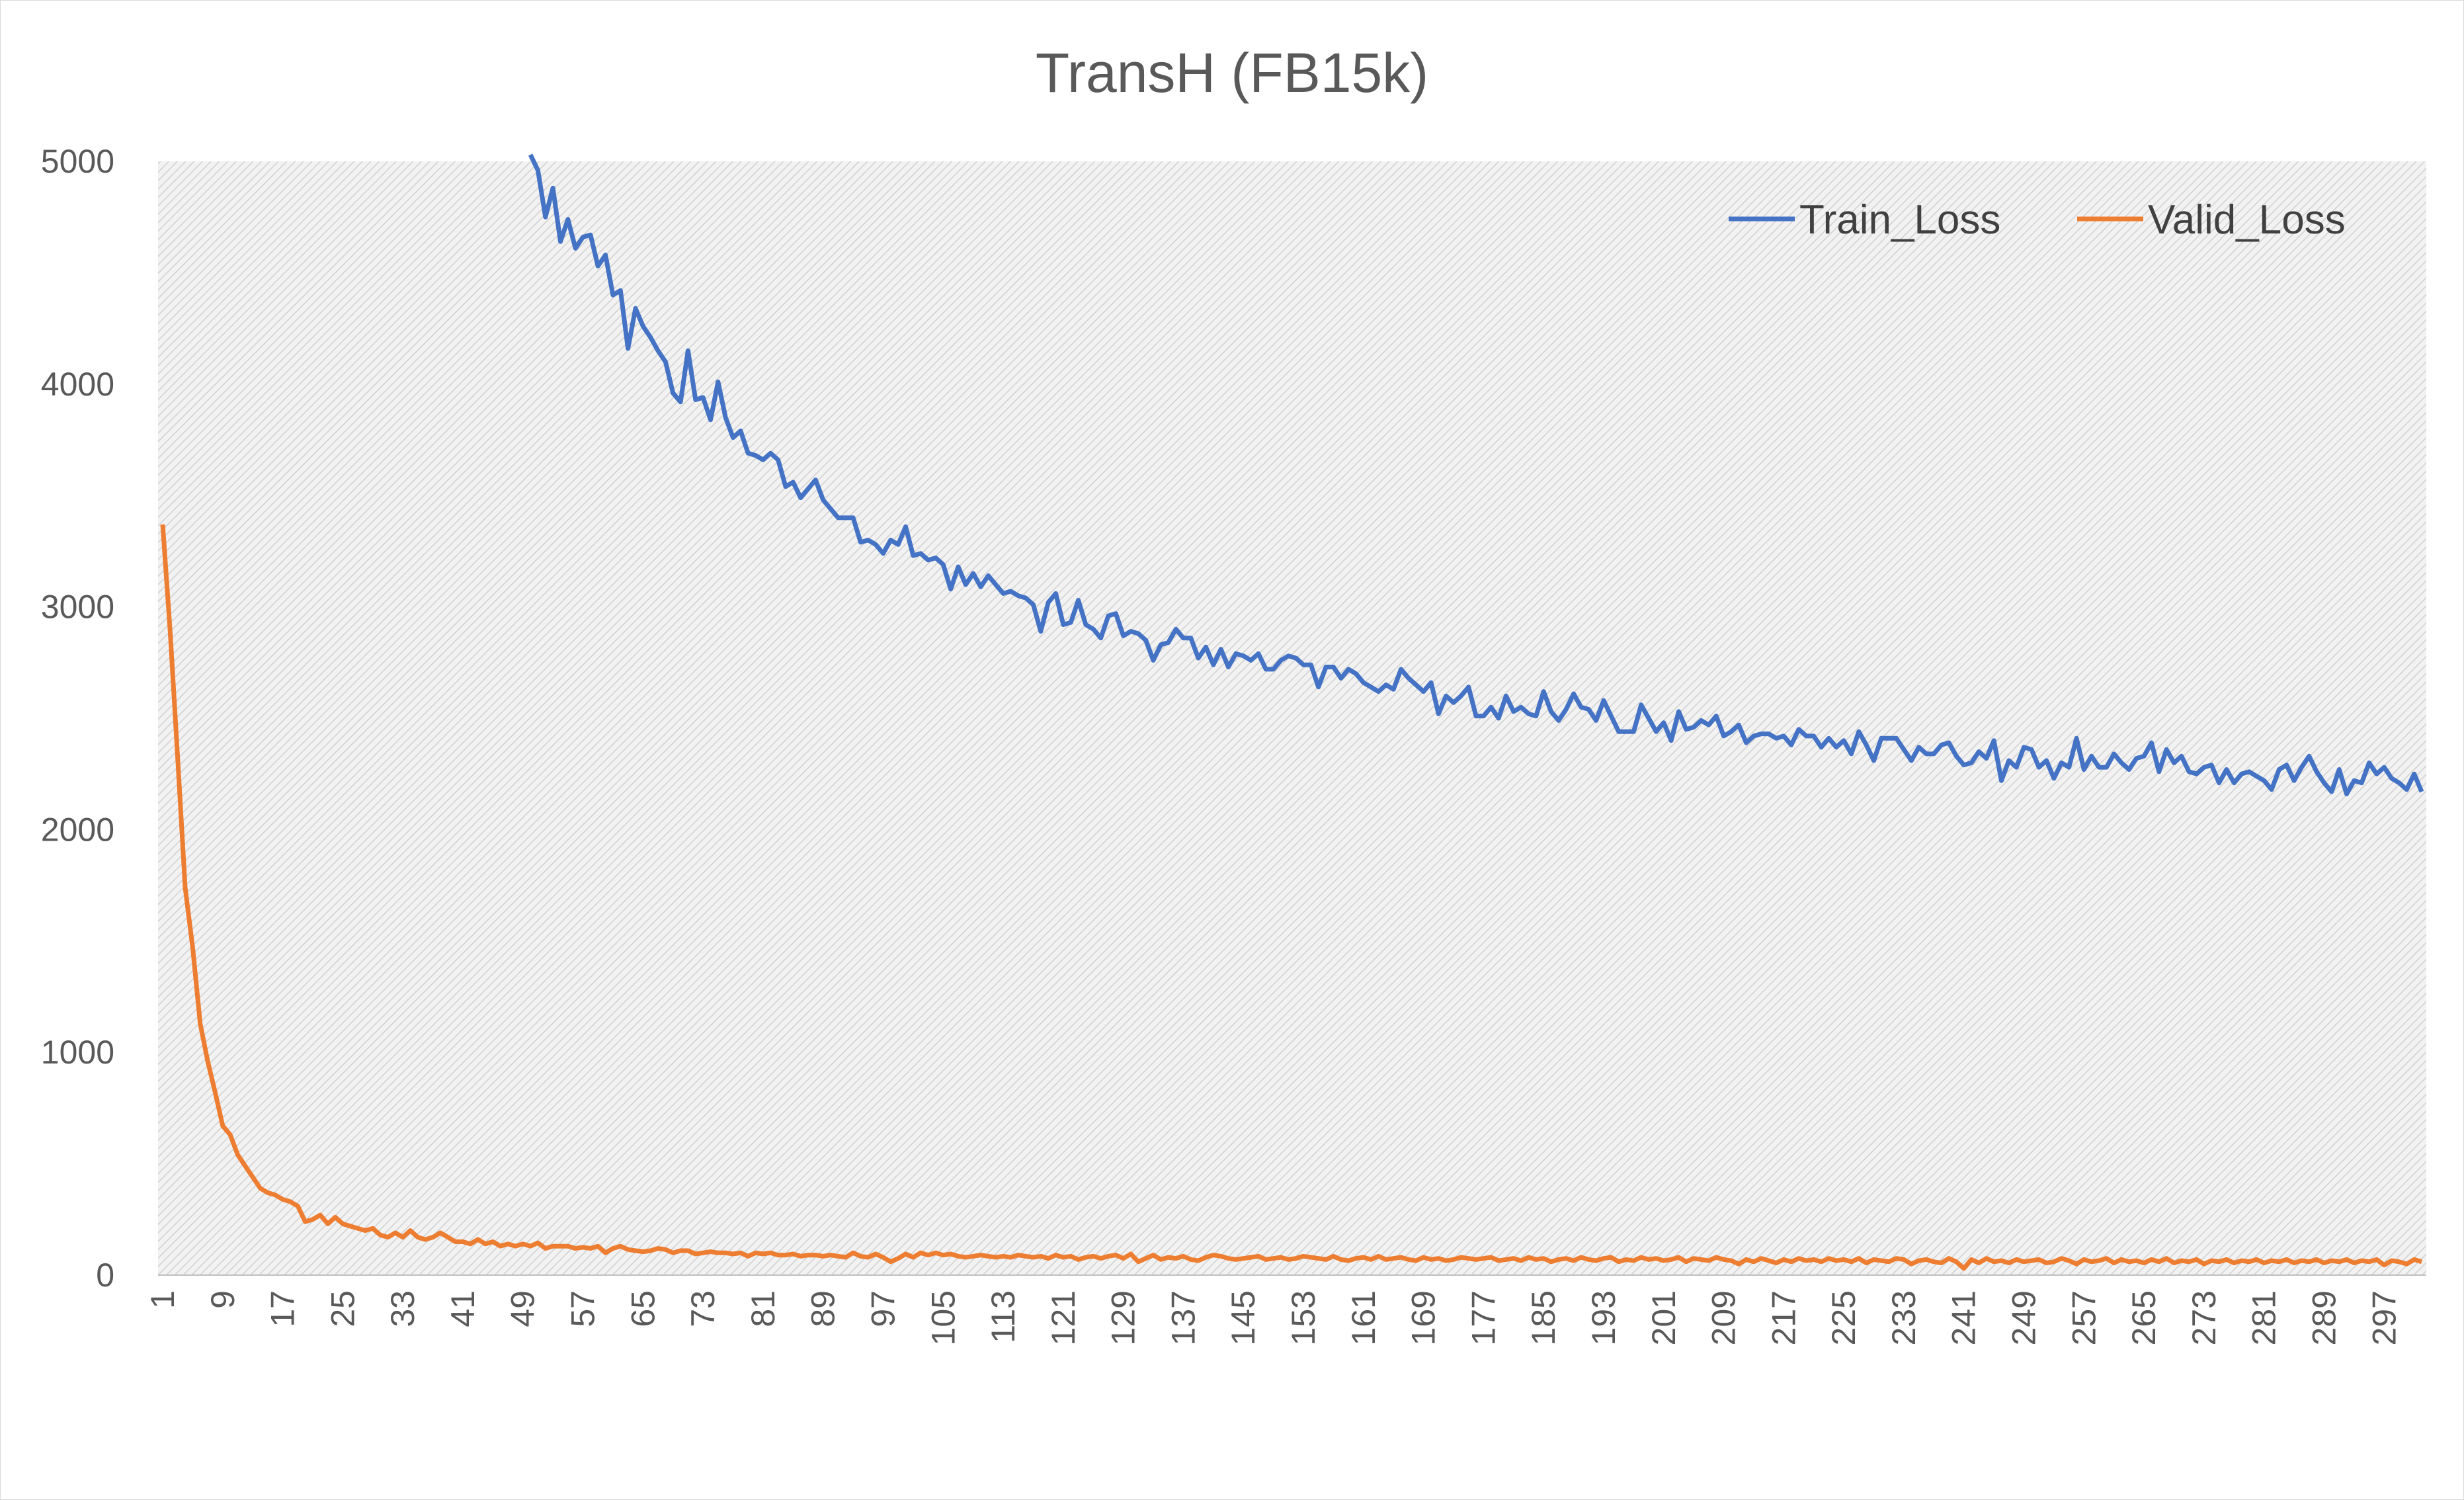 This screenshot has width=2464, height=1500. Describe the element at coordinates (77, 719) in the screenshot. I see `y-axis: 0 1000 2000 3000 4000 5000` at that location.